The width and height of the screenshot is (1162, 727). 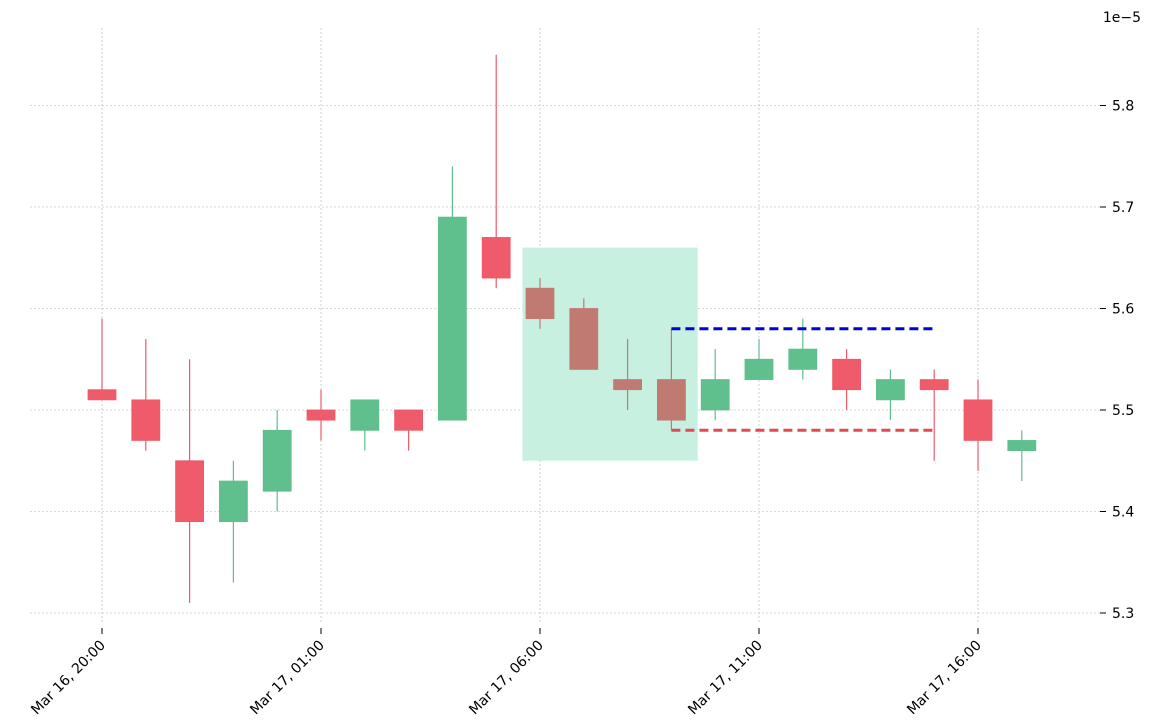 I want to click on y-tick-label: 5.3, so click(x=1123, y=614).